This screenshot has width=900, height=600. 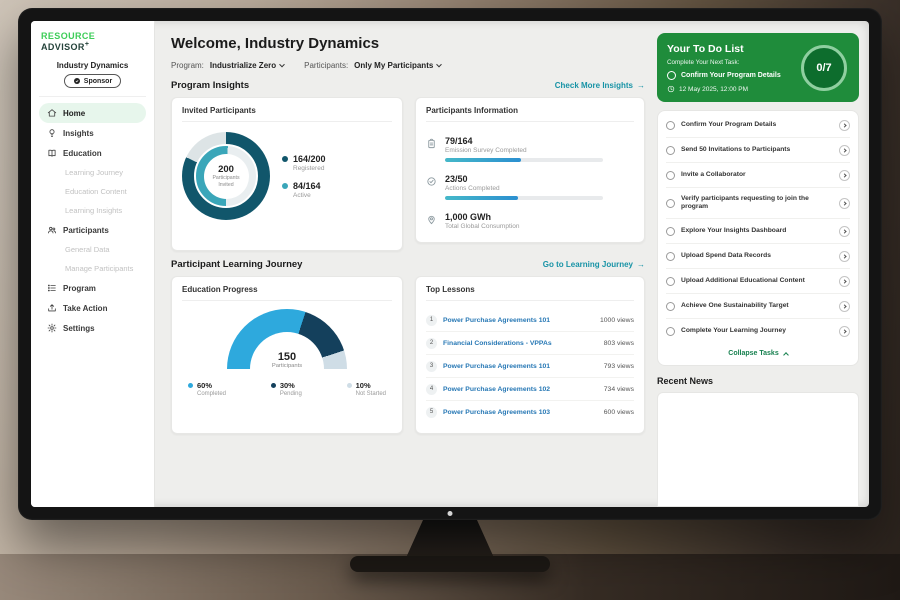 What do you see at coordinates (92, 249) in the screenshot?
I see `sidebar-item-general-data: General Data` at bounding box center [92, 249].